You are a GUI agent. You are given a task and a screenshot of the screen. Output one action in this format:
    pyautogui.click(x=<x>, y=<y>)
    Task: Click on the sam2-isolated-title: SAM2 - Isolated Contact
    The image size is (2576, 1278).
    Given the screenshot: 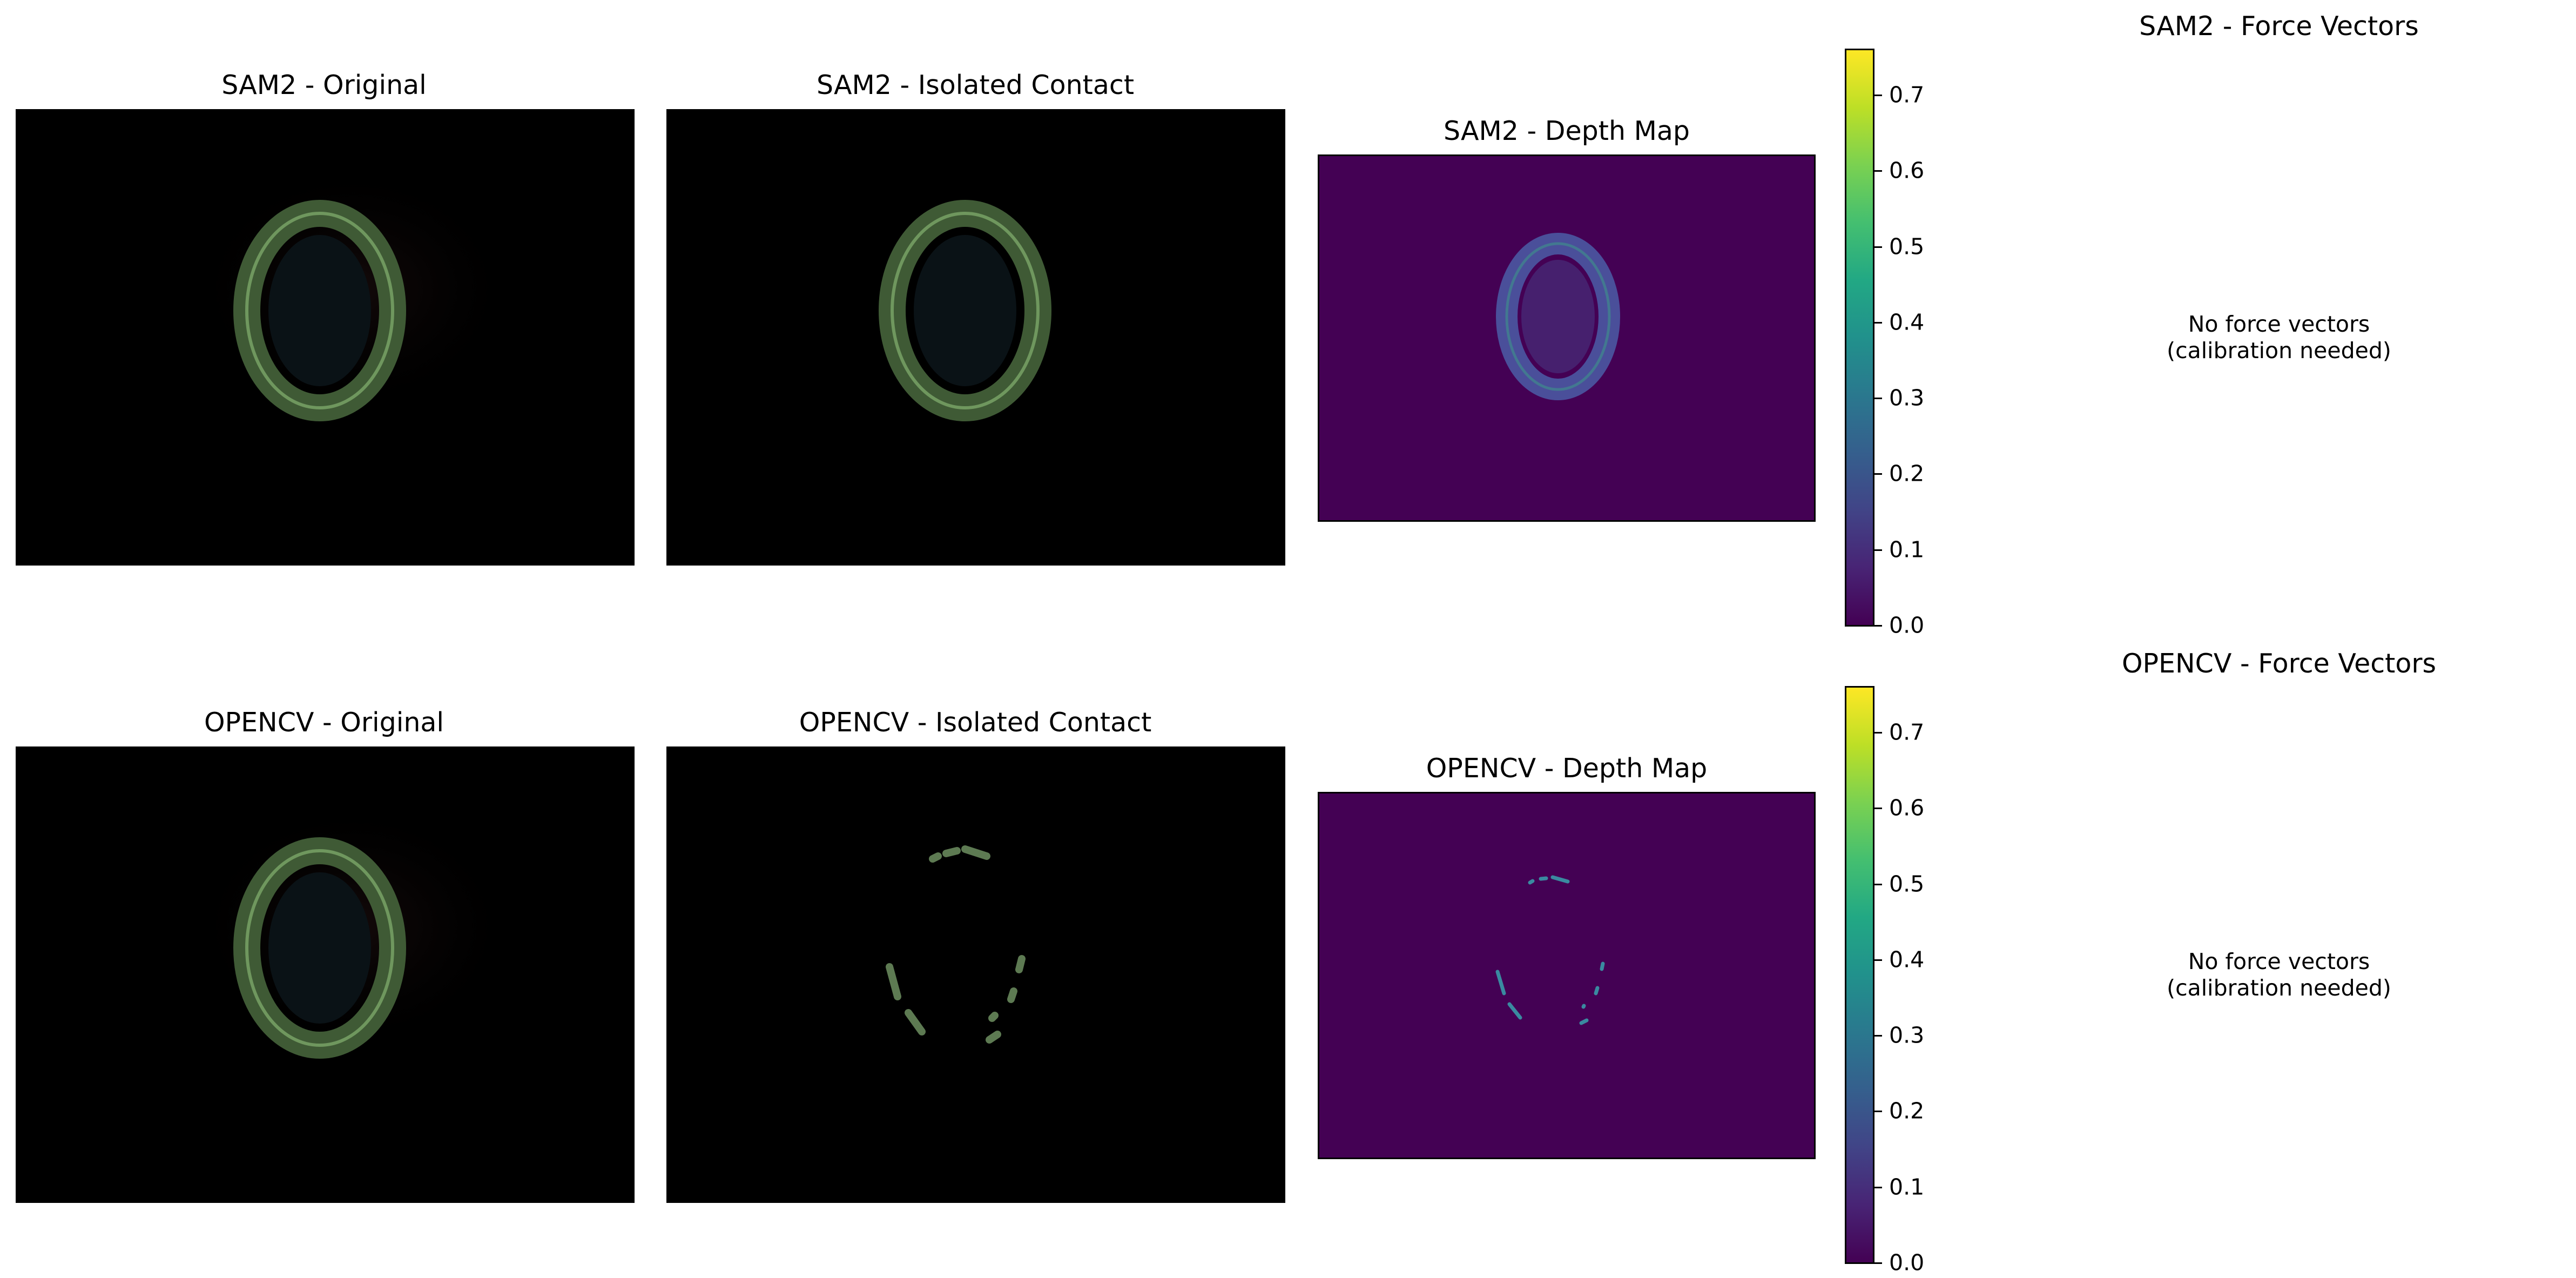 What is the action you would take?
    pyautogui.click(x=975, y=85)
    